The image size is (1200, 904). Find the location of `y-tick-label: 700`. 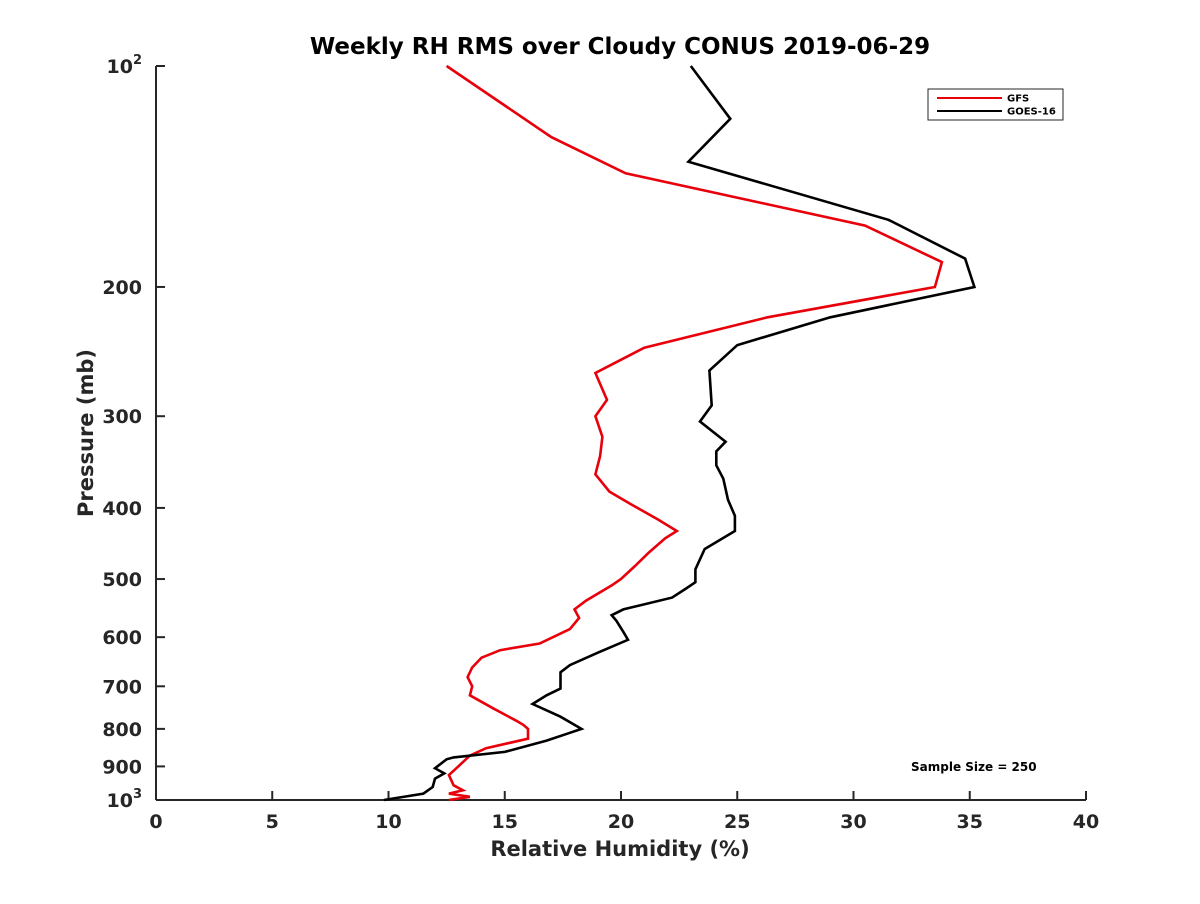

y-tick-label: 700 is located at coordinates (122, 687).